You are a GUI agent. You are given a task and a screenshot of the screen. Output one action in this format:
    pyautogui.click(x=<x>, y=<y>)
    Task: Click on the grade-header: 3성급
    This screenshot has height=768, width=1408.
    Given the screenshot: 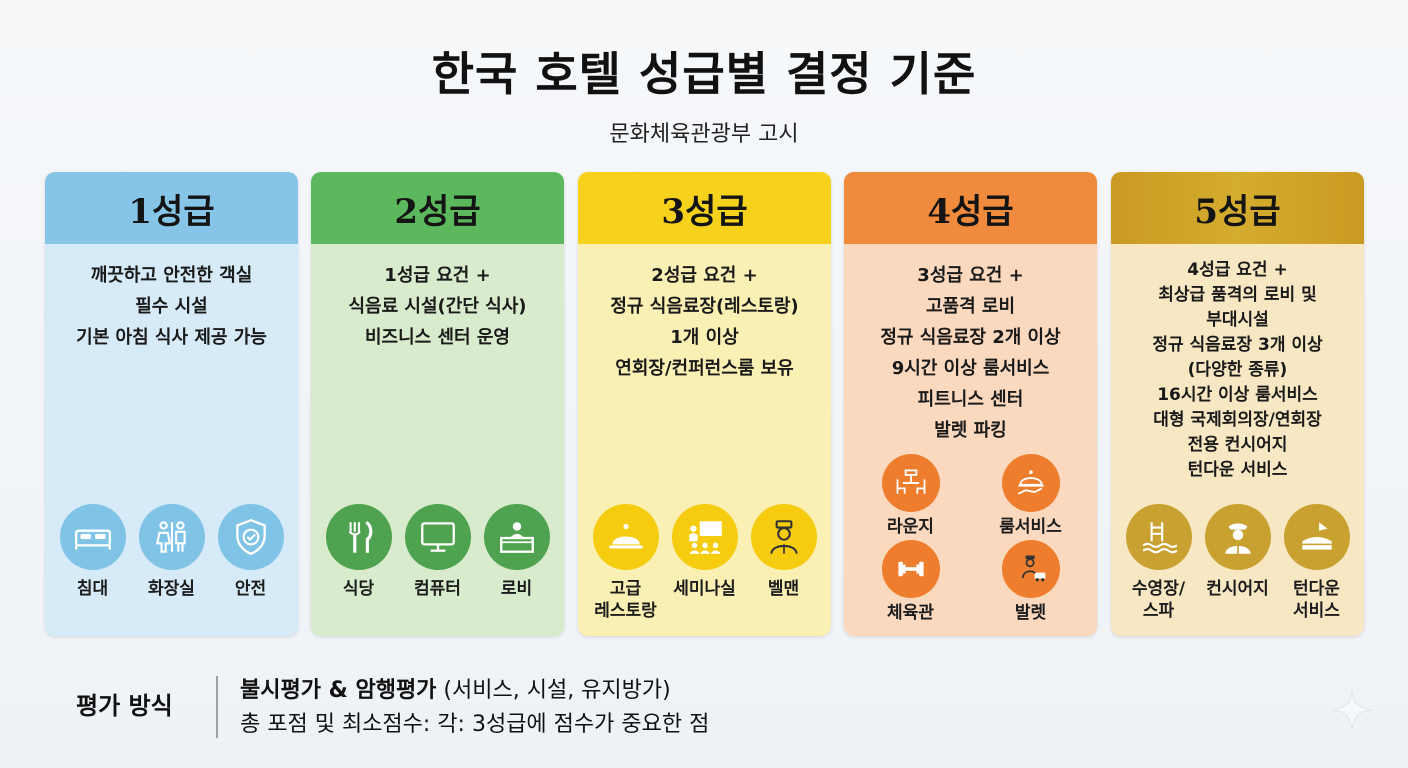 What is the action you would take?
    pyautogui.click(x=704, y=208)
    